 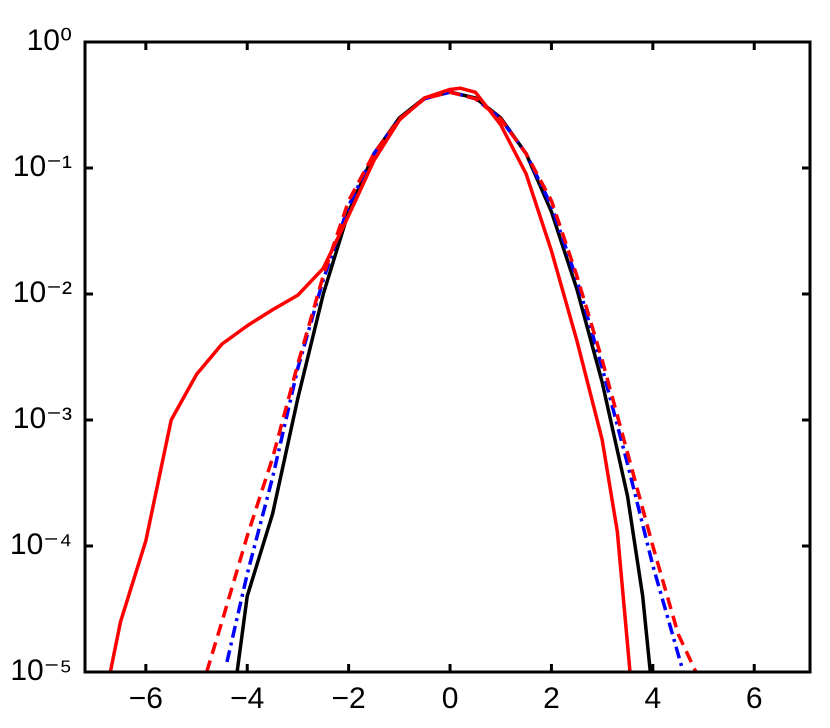 I want to click on x-tick-label: −2, so click(x=349, y=698).